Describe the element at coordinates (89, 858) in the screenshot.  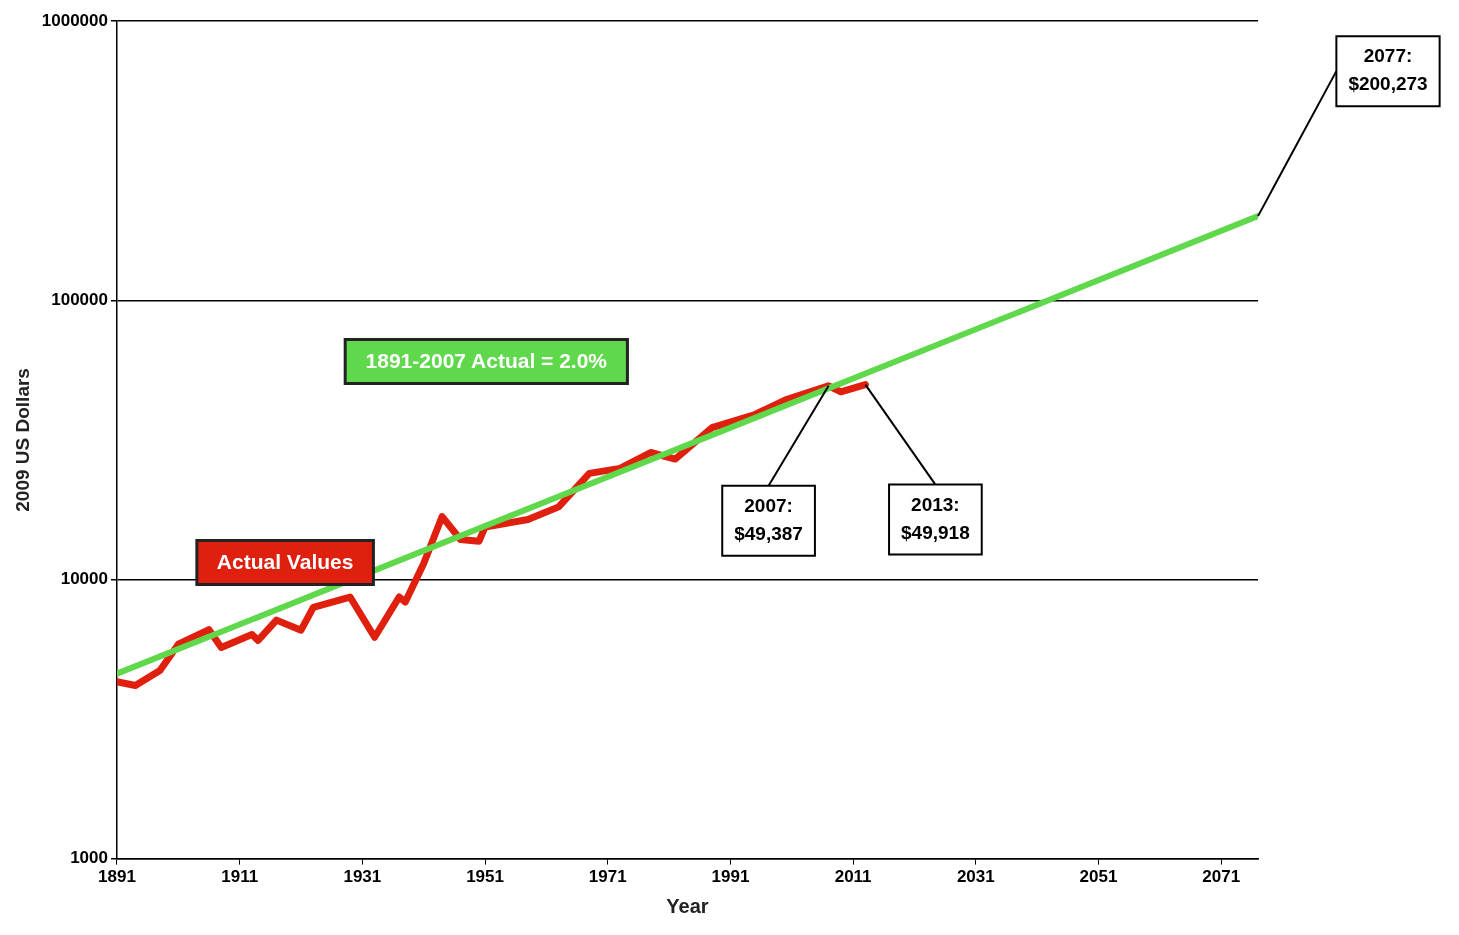
I see `y-tick-label: 1000` at that location.